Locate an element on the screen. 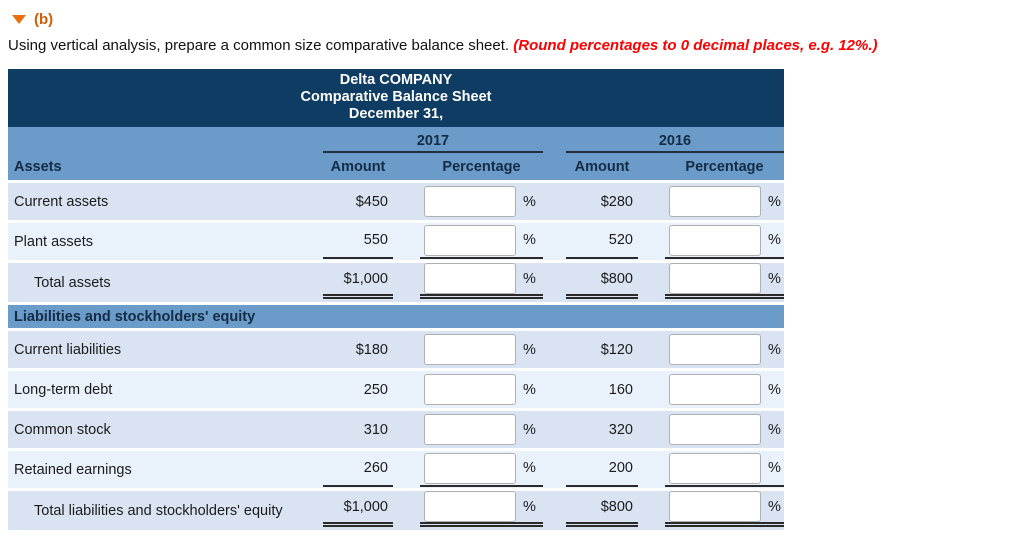 The height and width of the screenshot is (539, 1024). percentage-input-2016-retained-earnings is located at coordinates (715, 468).